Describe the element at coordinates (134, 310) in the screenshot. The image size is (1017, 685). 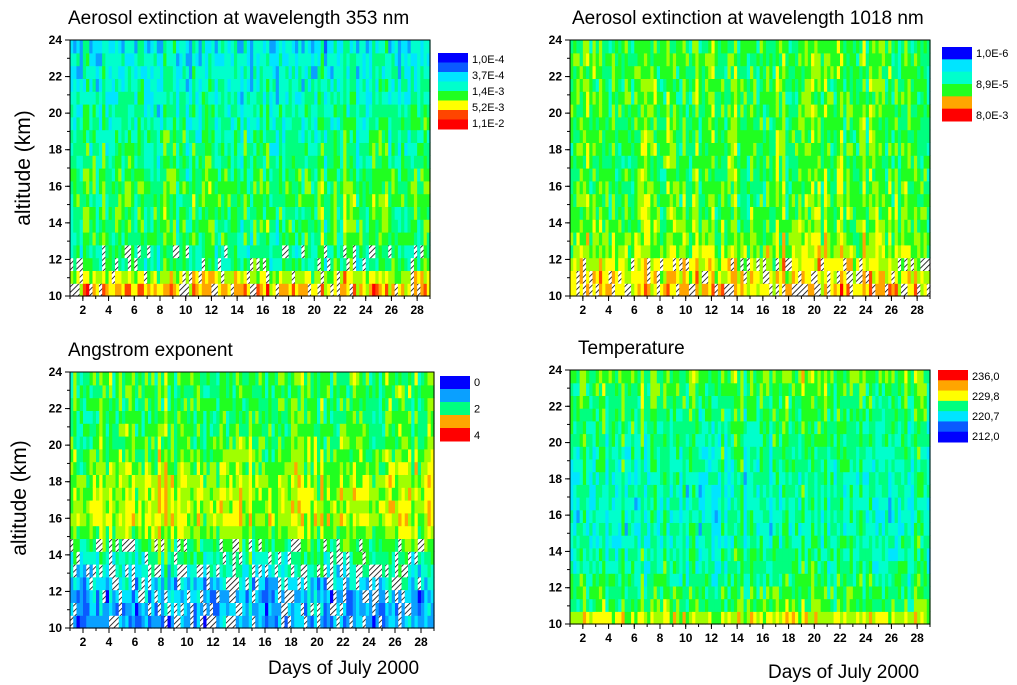
I see `x-tick-label: 6` at that location.